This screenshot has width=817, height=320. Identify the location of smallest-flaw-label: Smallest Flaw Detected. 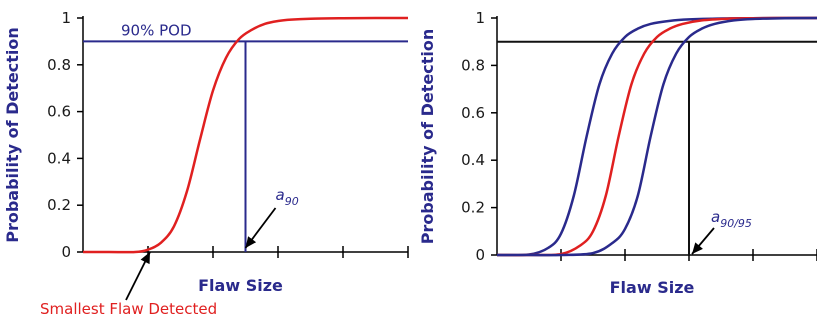
(128, 309).